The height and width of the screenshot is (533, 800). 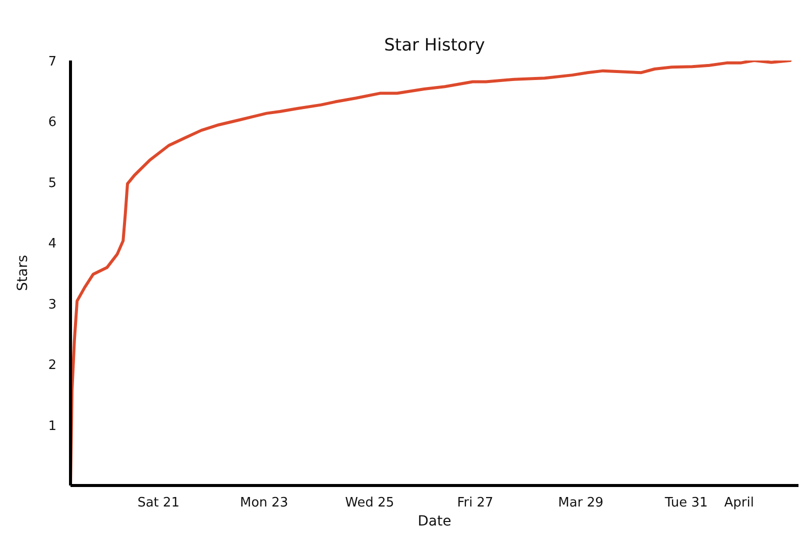 I want to click on x-tick-label: Wed 25, so click(x=369, y=503).